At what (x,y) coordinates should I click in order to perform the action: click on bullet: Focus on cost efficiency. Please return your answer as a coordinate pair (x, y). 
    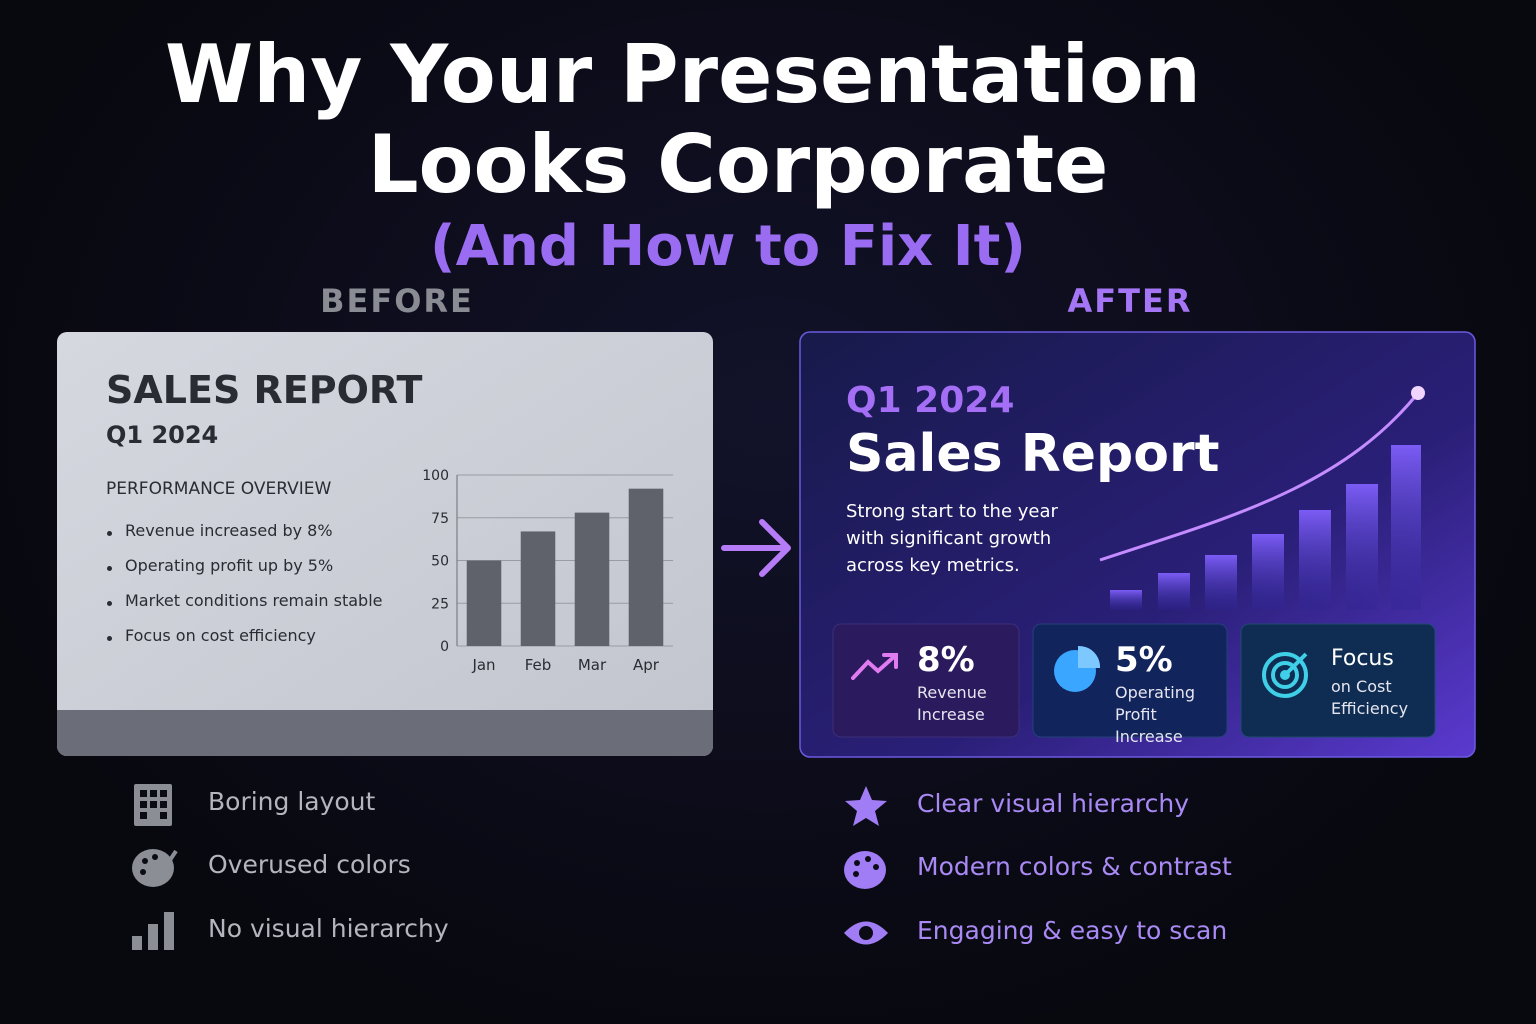
    Looking at the image, I should click on (220, 635).